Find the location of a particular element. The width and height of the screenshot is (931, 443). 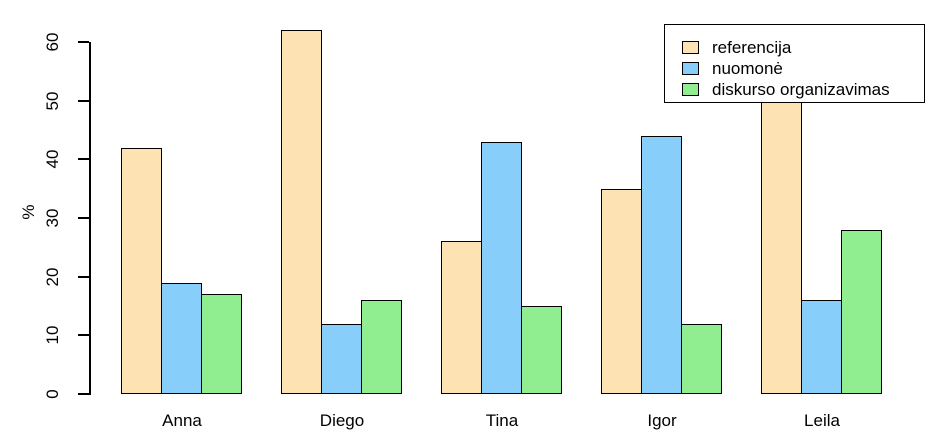

x-label-leila: Leila is located at coordinates (822, 420).